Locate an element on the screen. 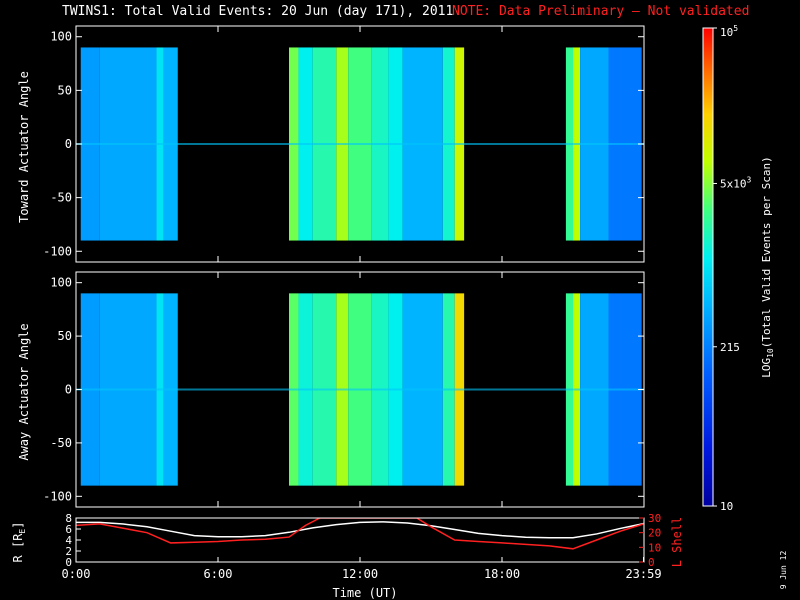 This screenshot has width=800, height=600. away-ytick-label: 50 is located at coordinates (65, 336).